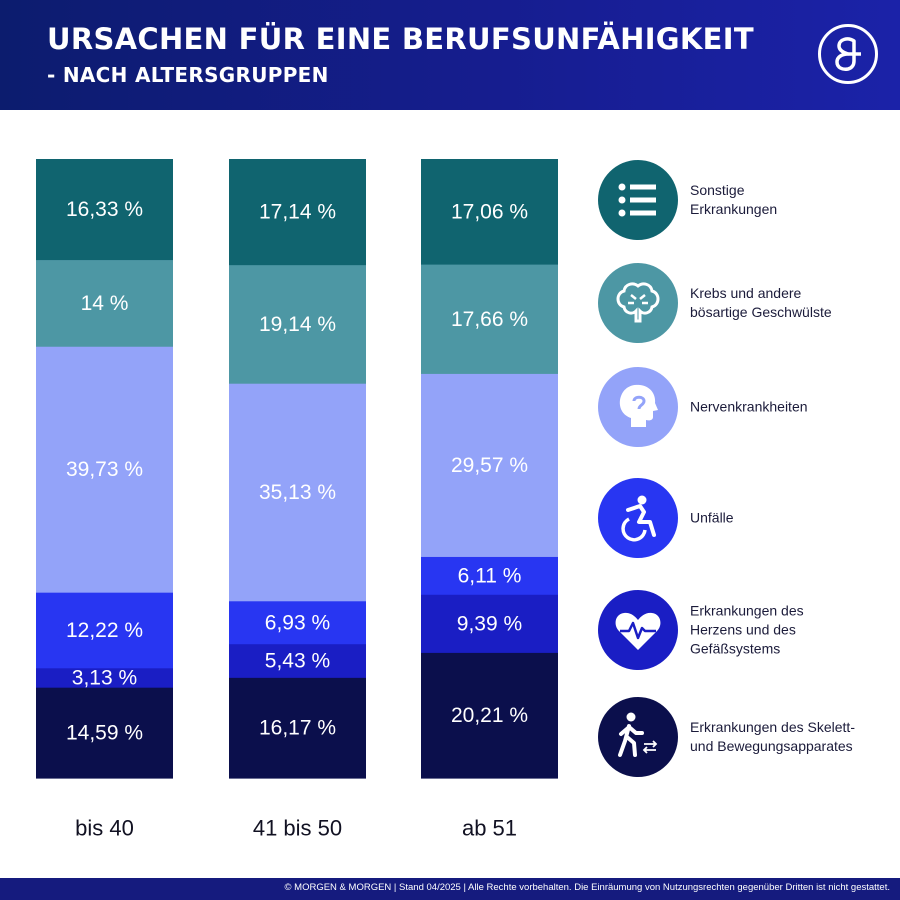 This screenshot has height=900, width=900. Describe the element at coordinates (104, 828) in the screenshot. I see `category-label: bis 40` at that location.